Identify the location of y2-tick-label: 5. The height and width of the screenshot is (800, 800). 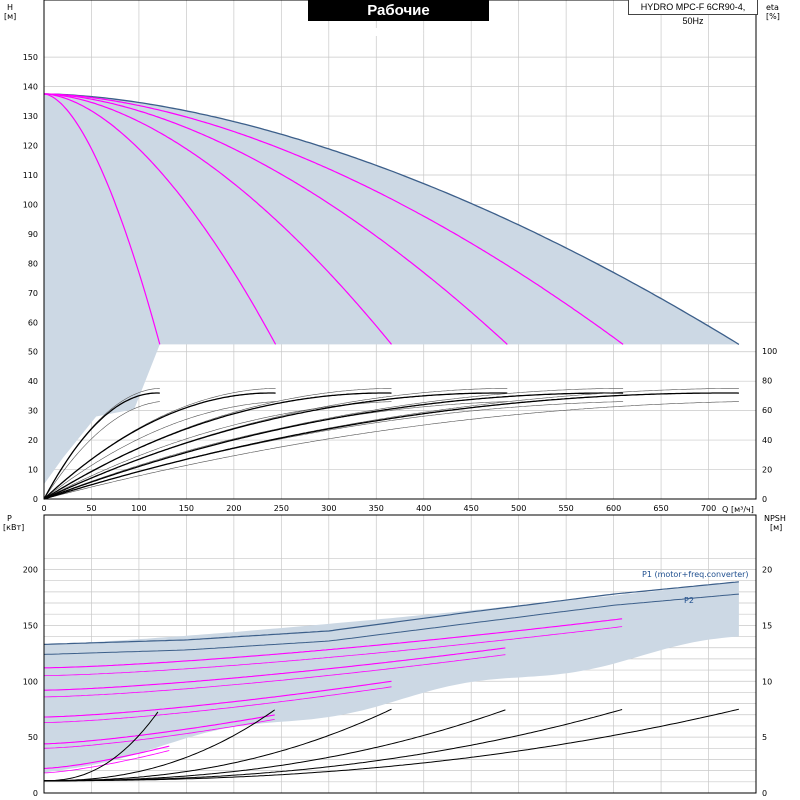
(764, 737).